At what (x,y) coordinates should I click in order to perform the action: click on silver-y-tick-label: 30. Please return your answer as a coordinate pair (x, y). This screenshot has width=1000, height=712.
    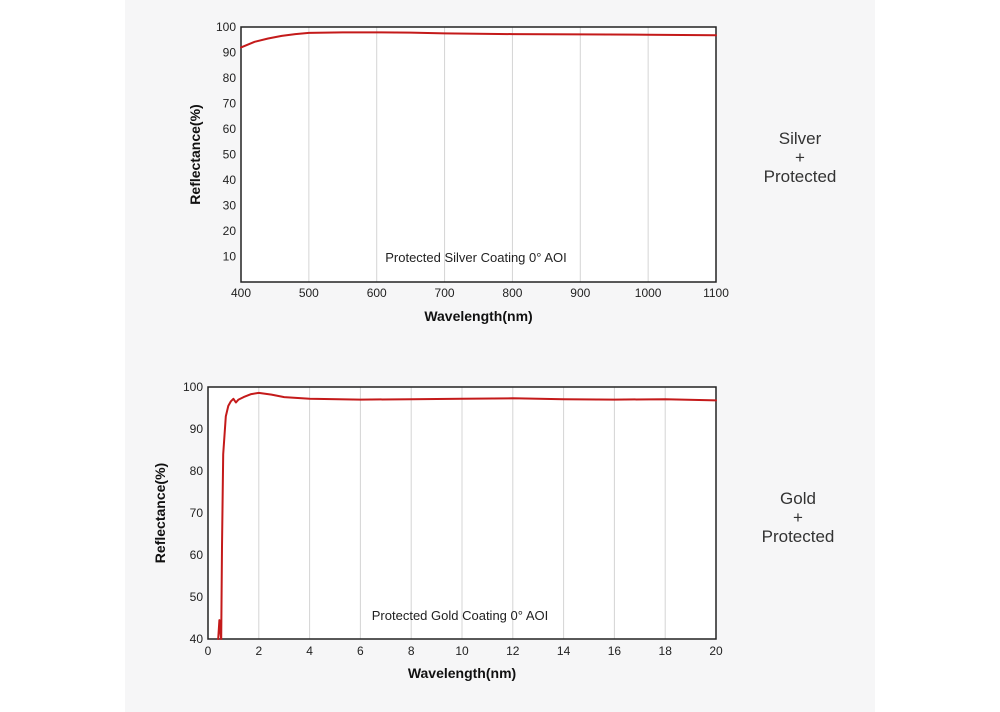
    Looking at the image, I should click on (230, 206).